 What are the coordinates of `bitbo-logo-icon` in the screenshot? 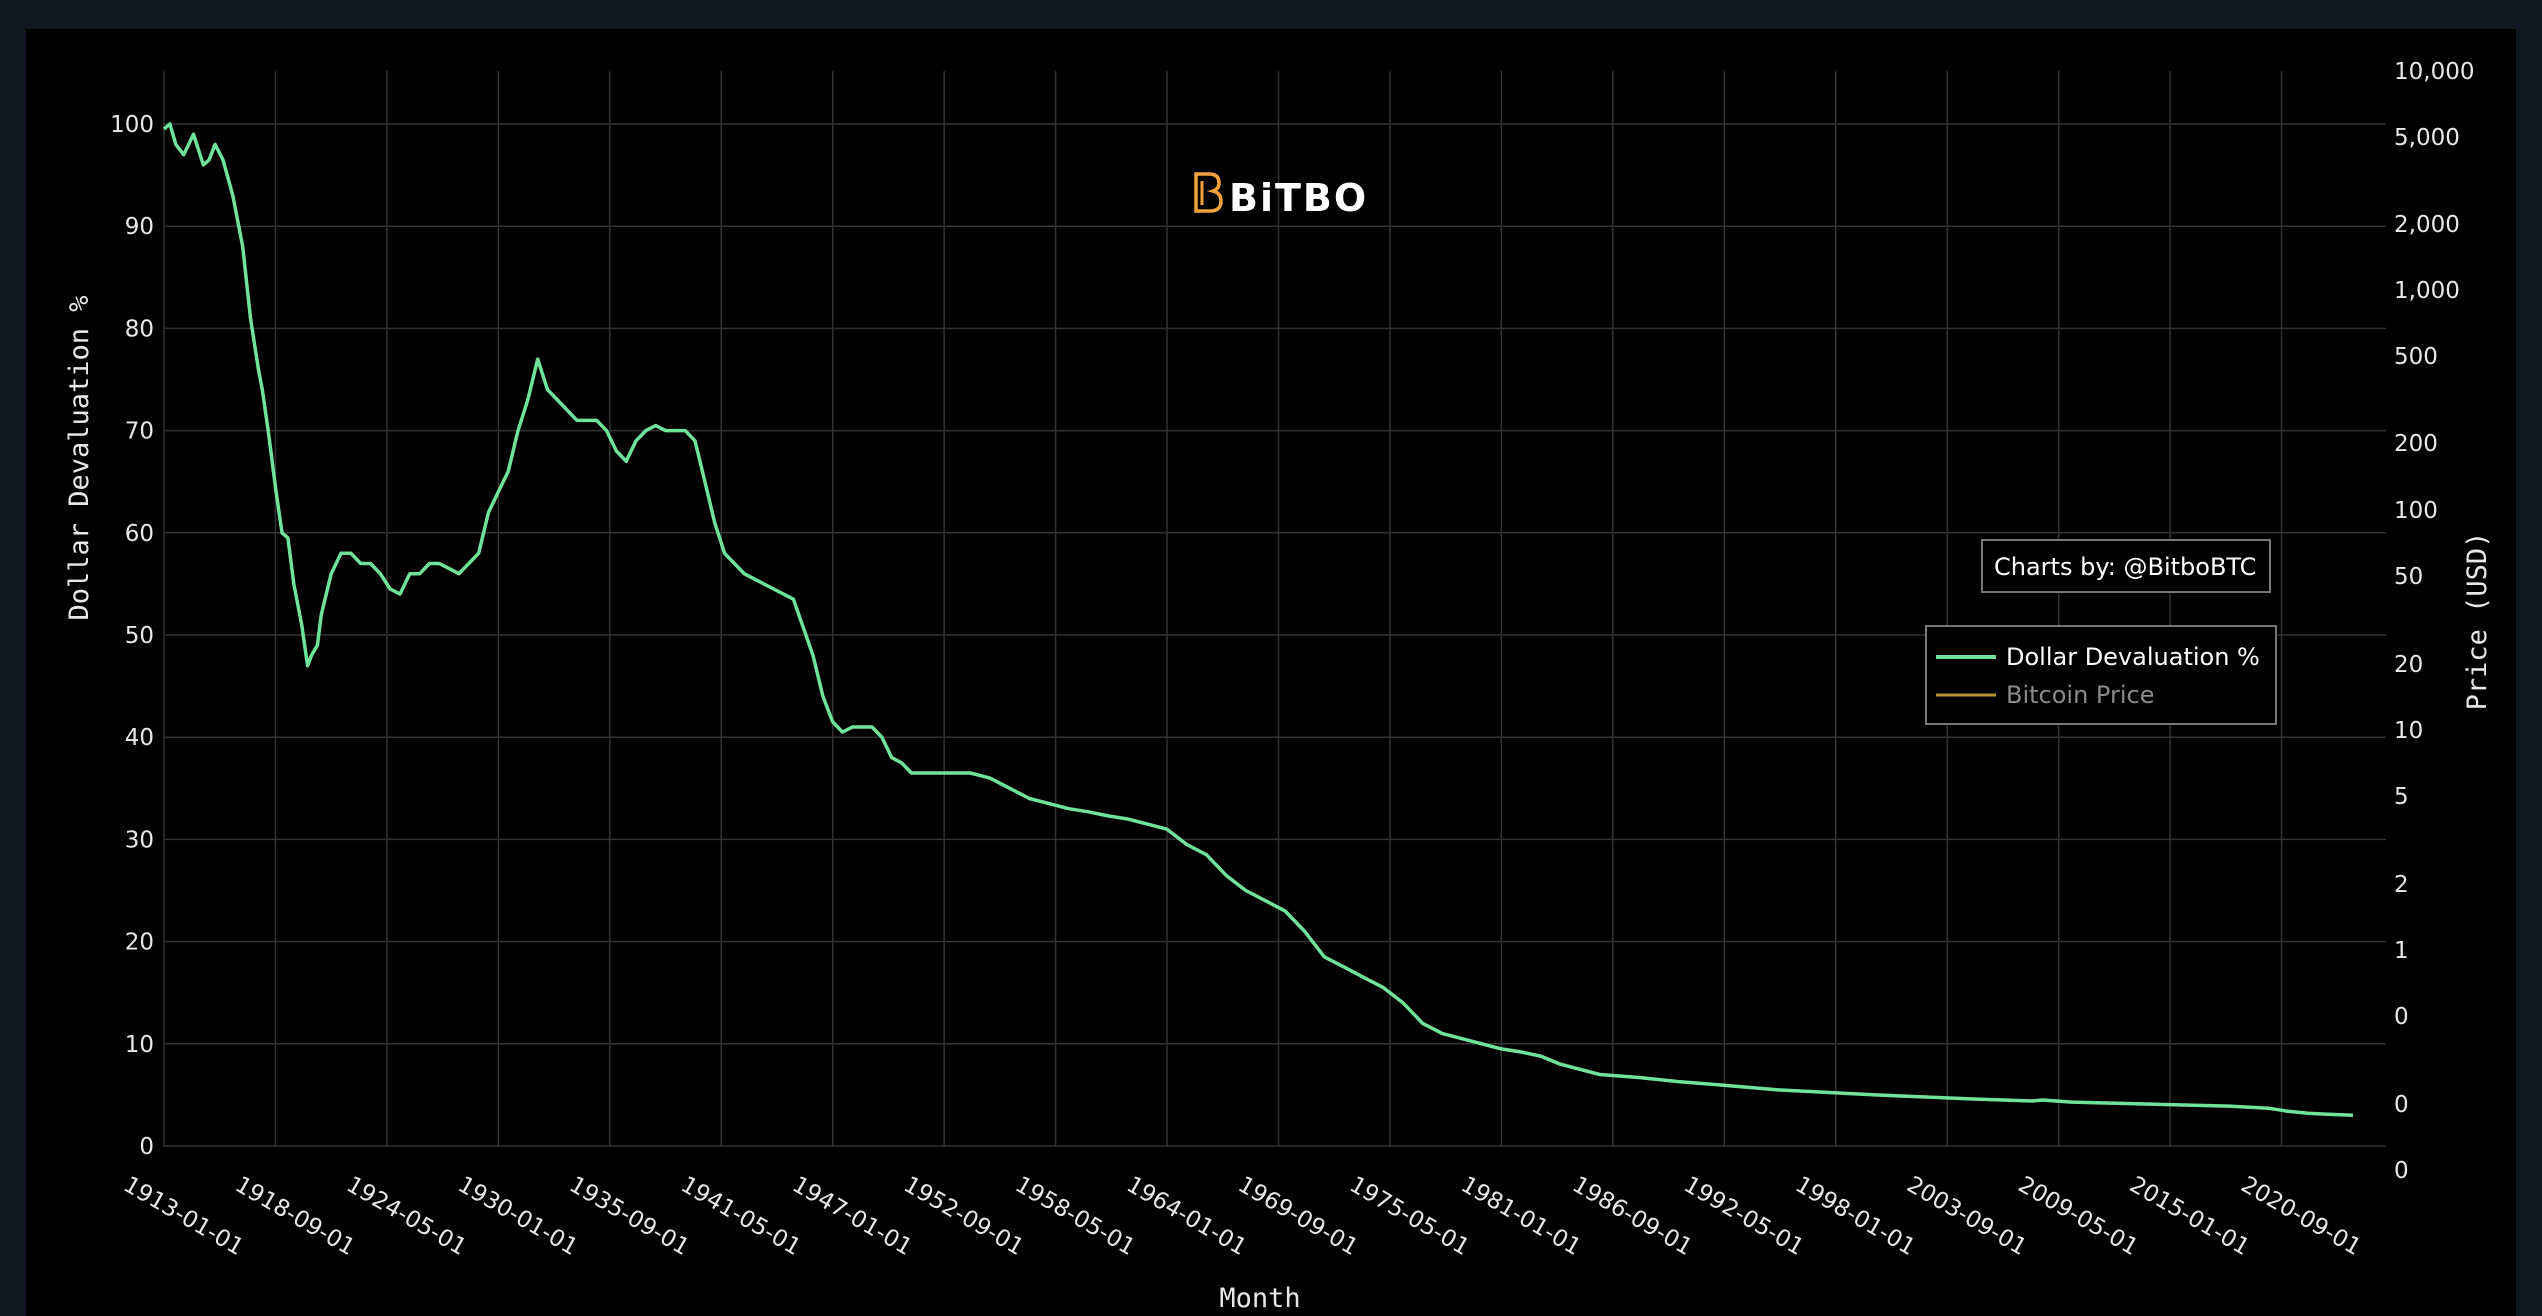 It's located at (1208, 192).